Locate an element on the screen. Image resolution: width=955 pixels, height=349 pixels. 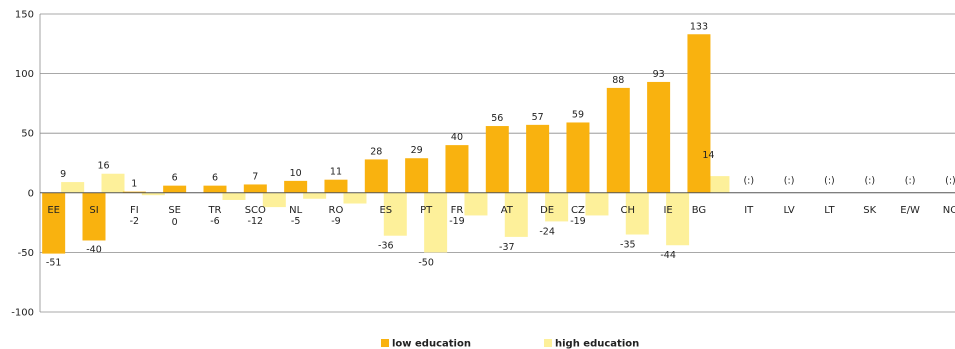
y-tick-label: -100 is located at coordinates (22, 313).